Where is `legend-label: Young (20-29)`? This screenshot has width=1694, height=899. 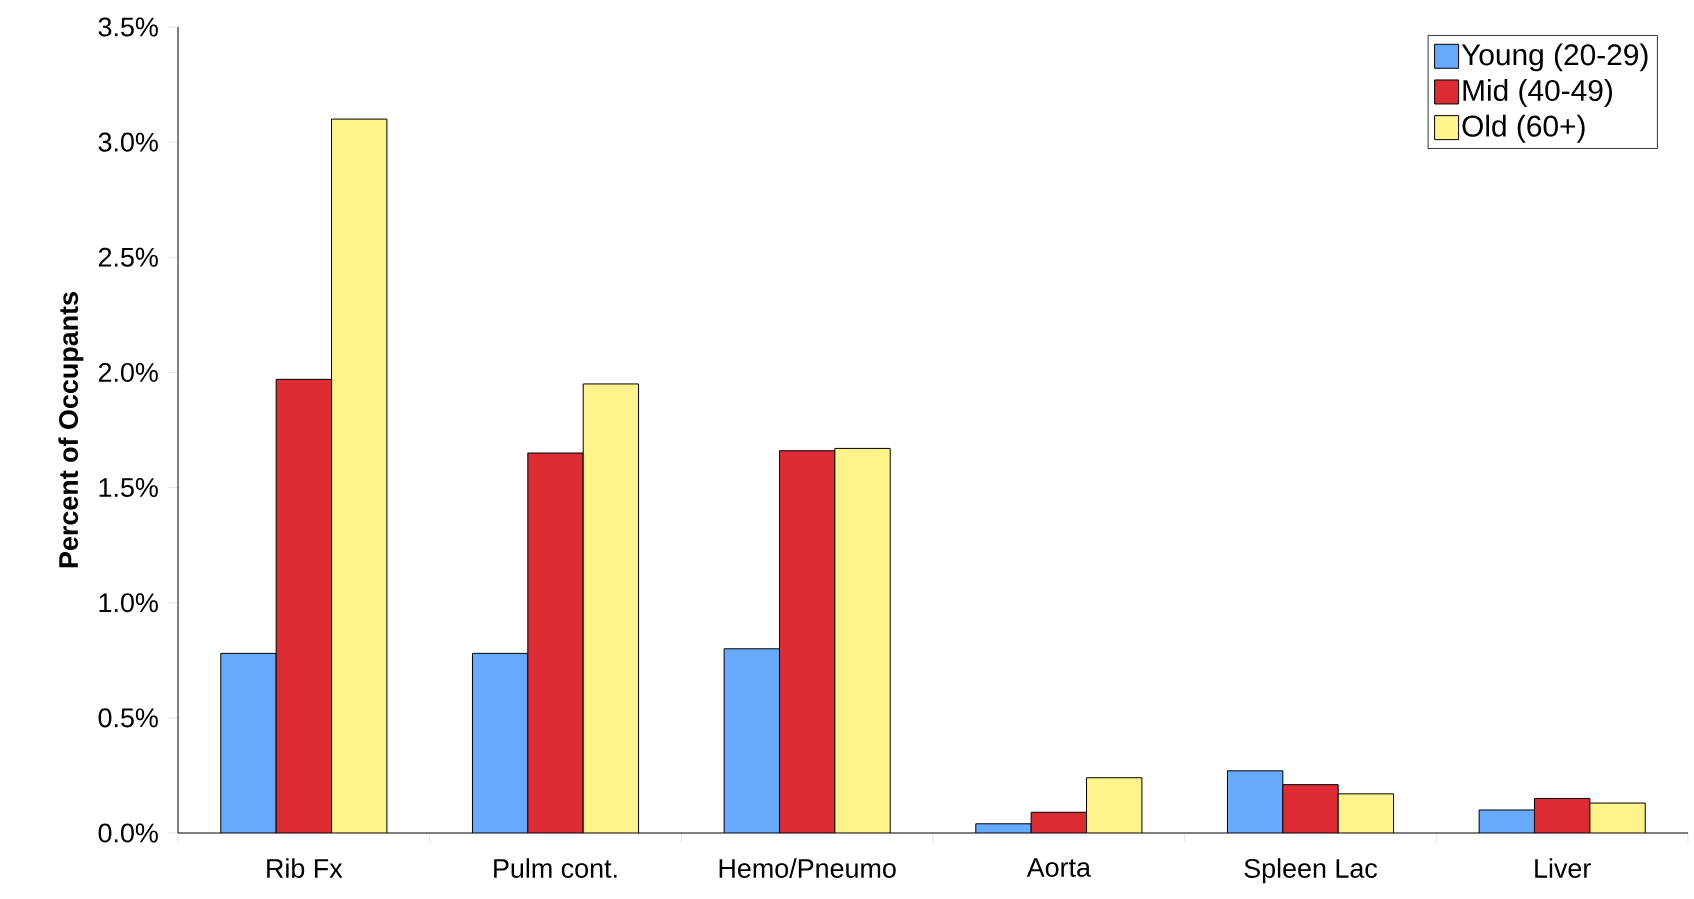 legend-label: Young (20-29) is located at coordinates (1554, 57).